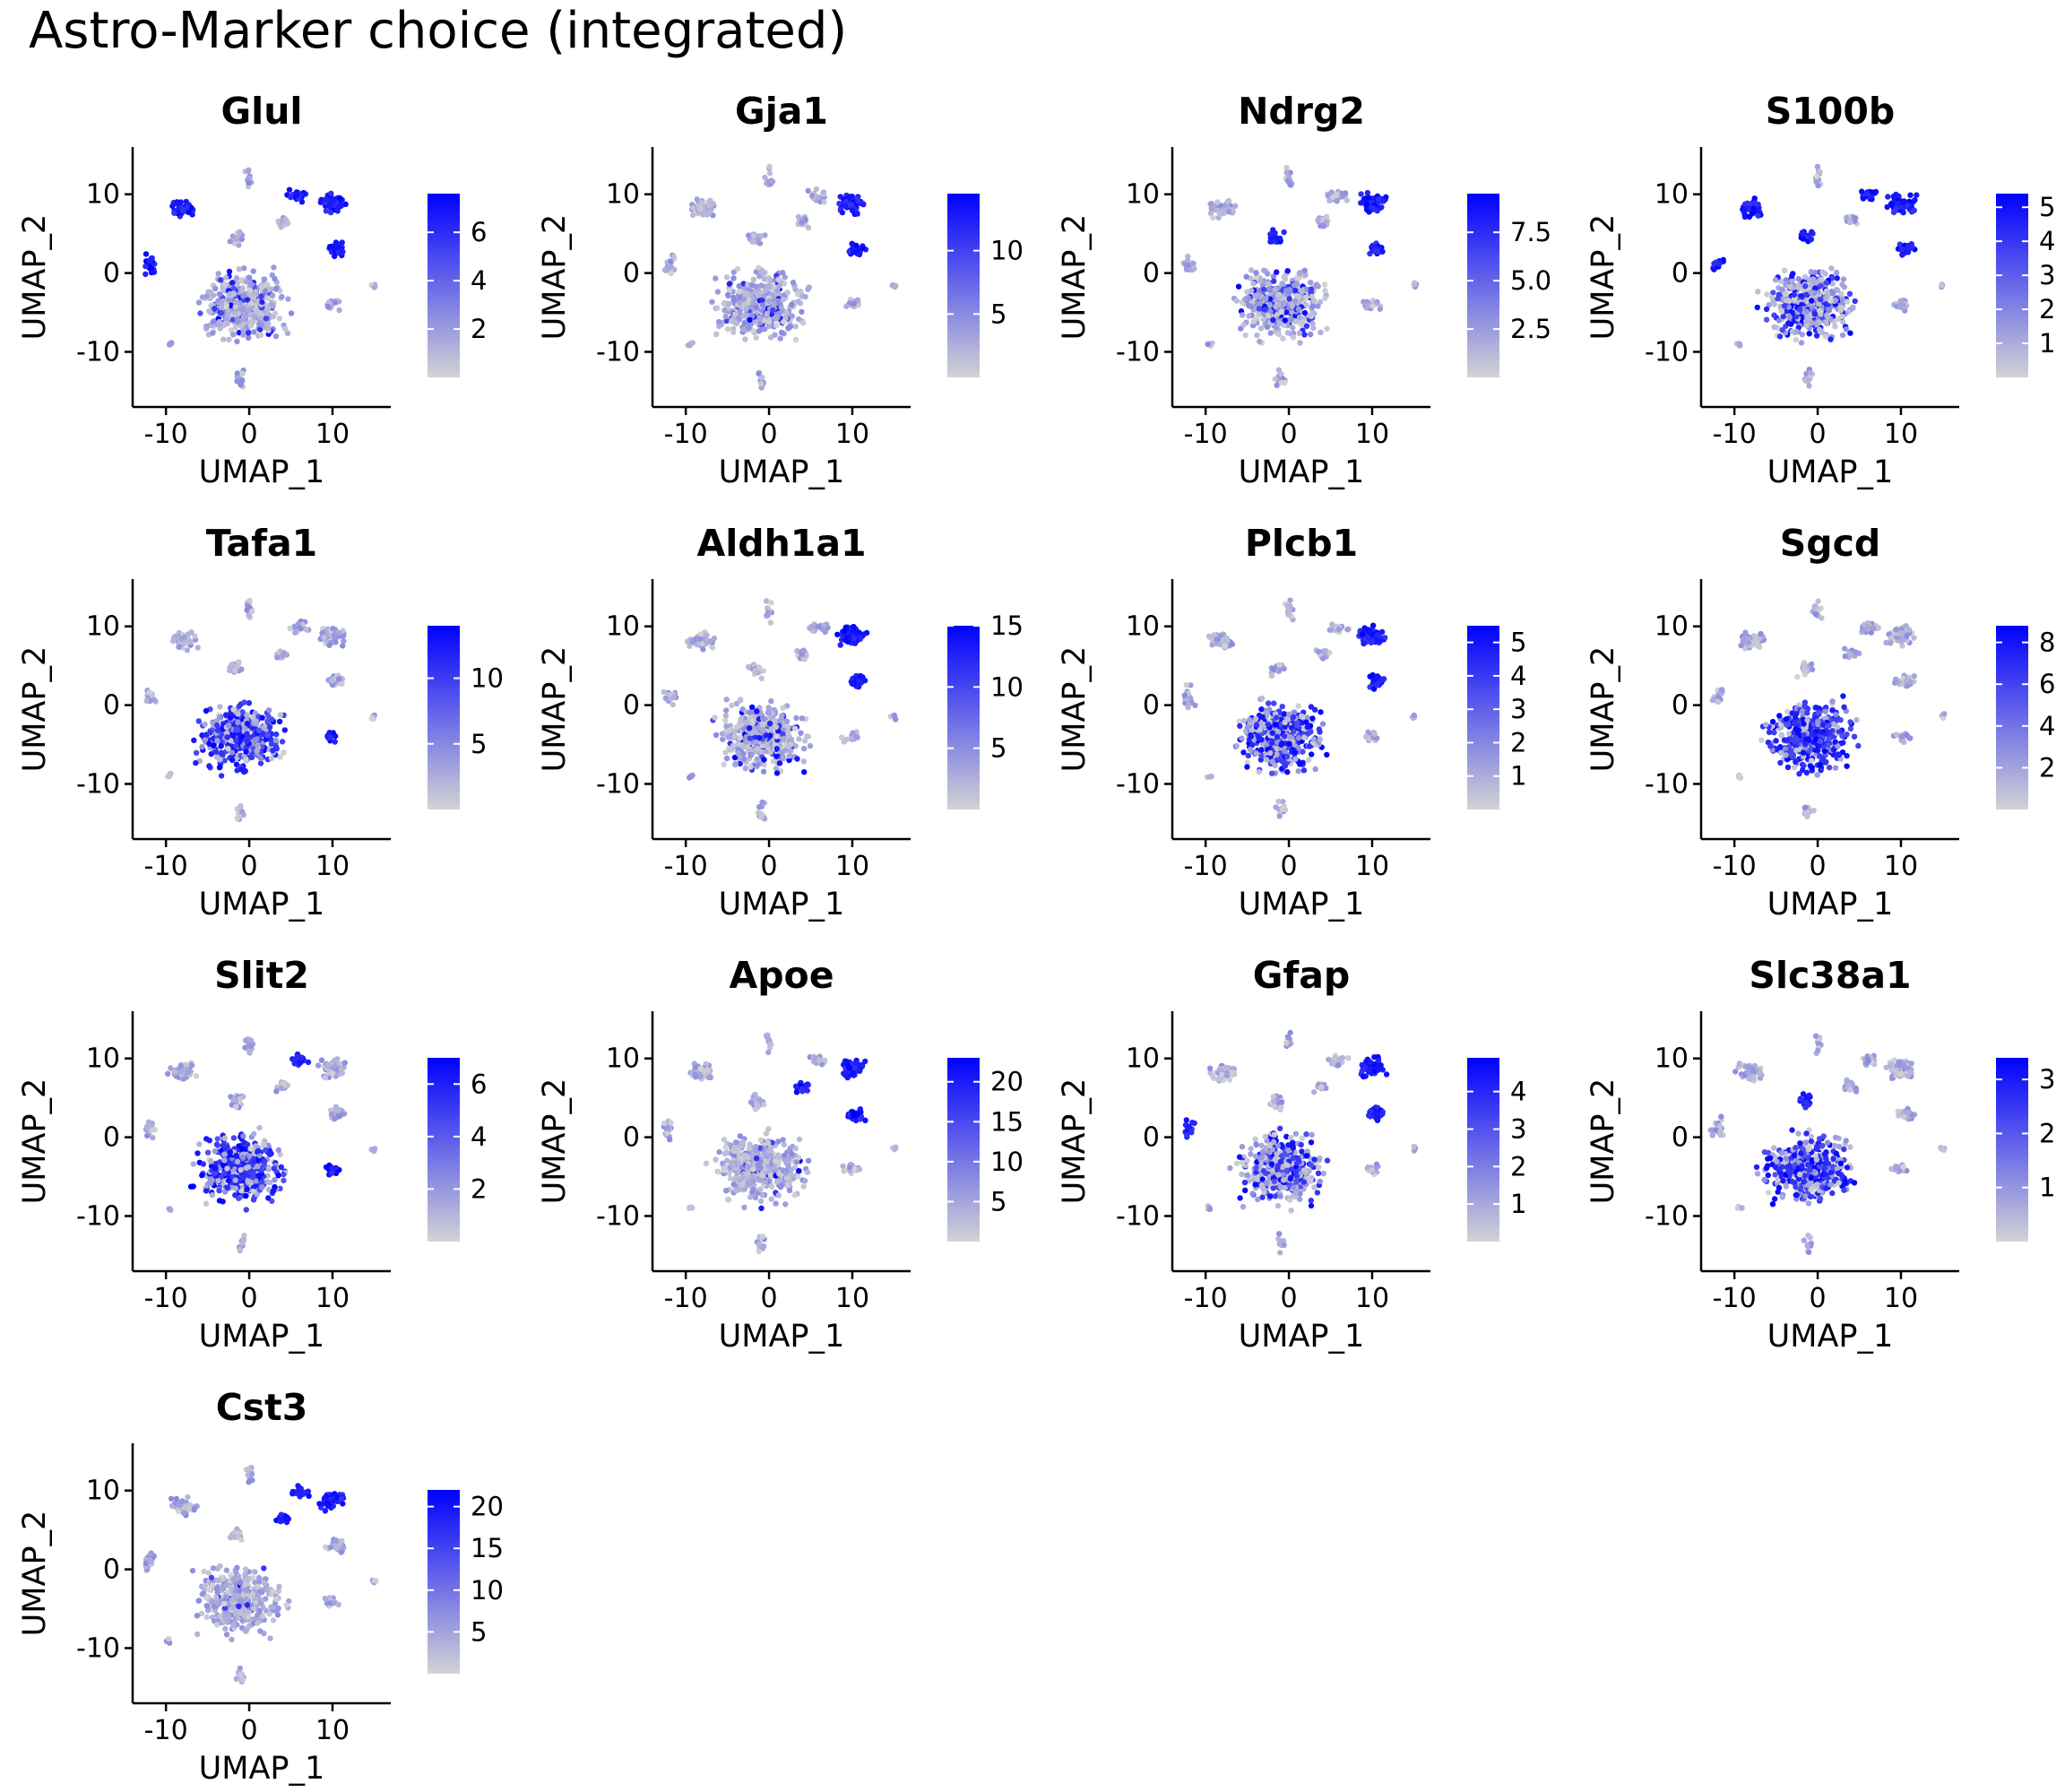  What do you see at coordinates (1289, 866) in the screenshot?
I see `x-tick-label: 0` at bounding box center [1289, 866].